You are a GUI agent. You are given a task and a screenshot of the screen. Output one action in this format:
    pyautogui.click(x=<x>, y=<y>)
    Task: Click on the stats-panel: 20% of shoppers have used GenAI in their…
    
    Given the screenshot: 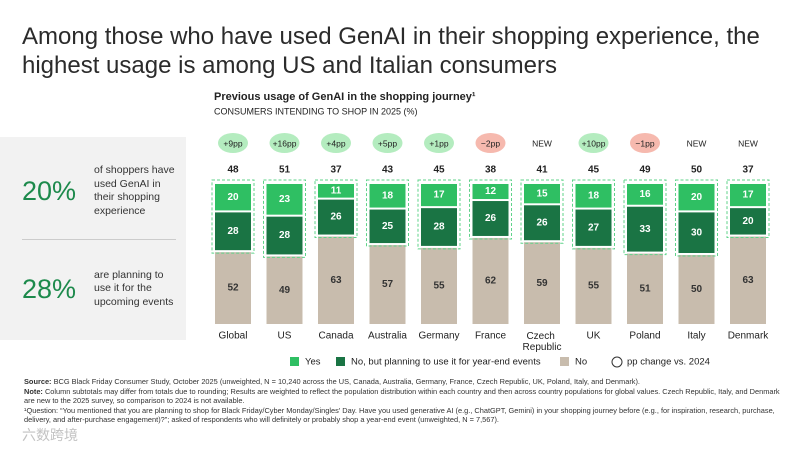 What is the action you would take?
    pyautogui.click(x=93, y=238)
    